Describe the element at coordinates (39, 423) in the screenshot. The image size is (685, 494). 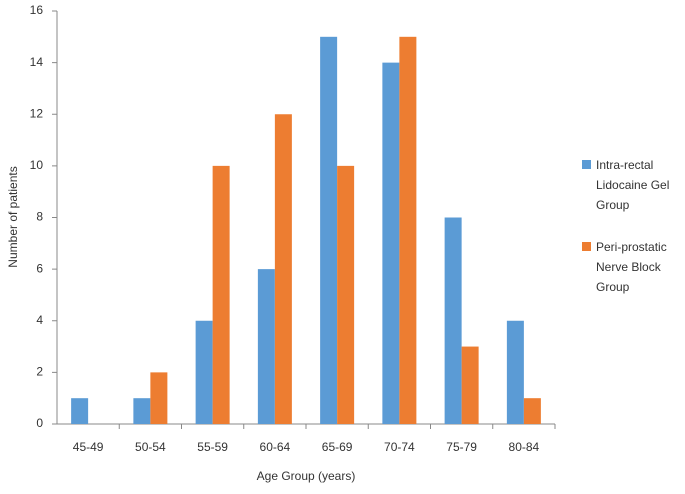
I see `y-tick-label: 0` at that location.